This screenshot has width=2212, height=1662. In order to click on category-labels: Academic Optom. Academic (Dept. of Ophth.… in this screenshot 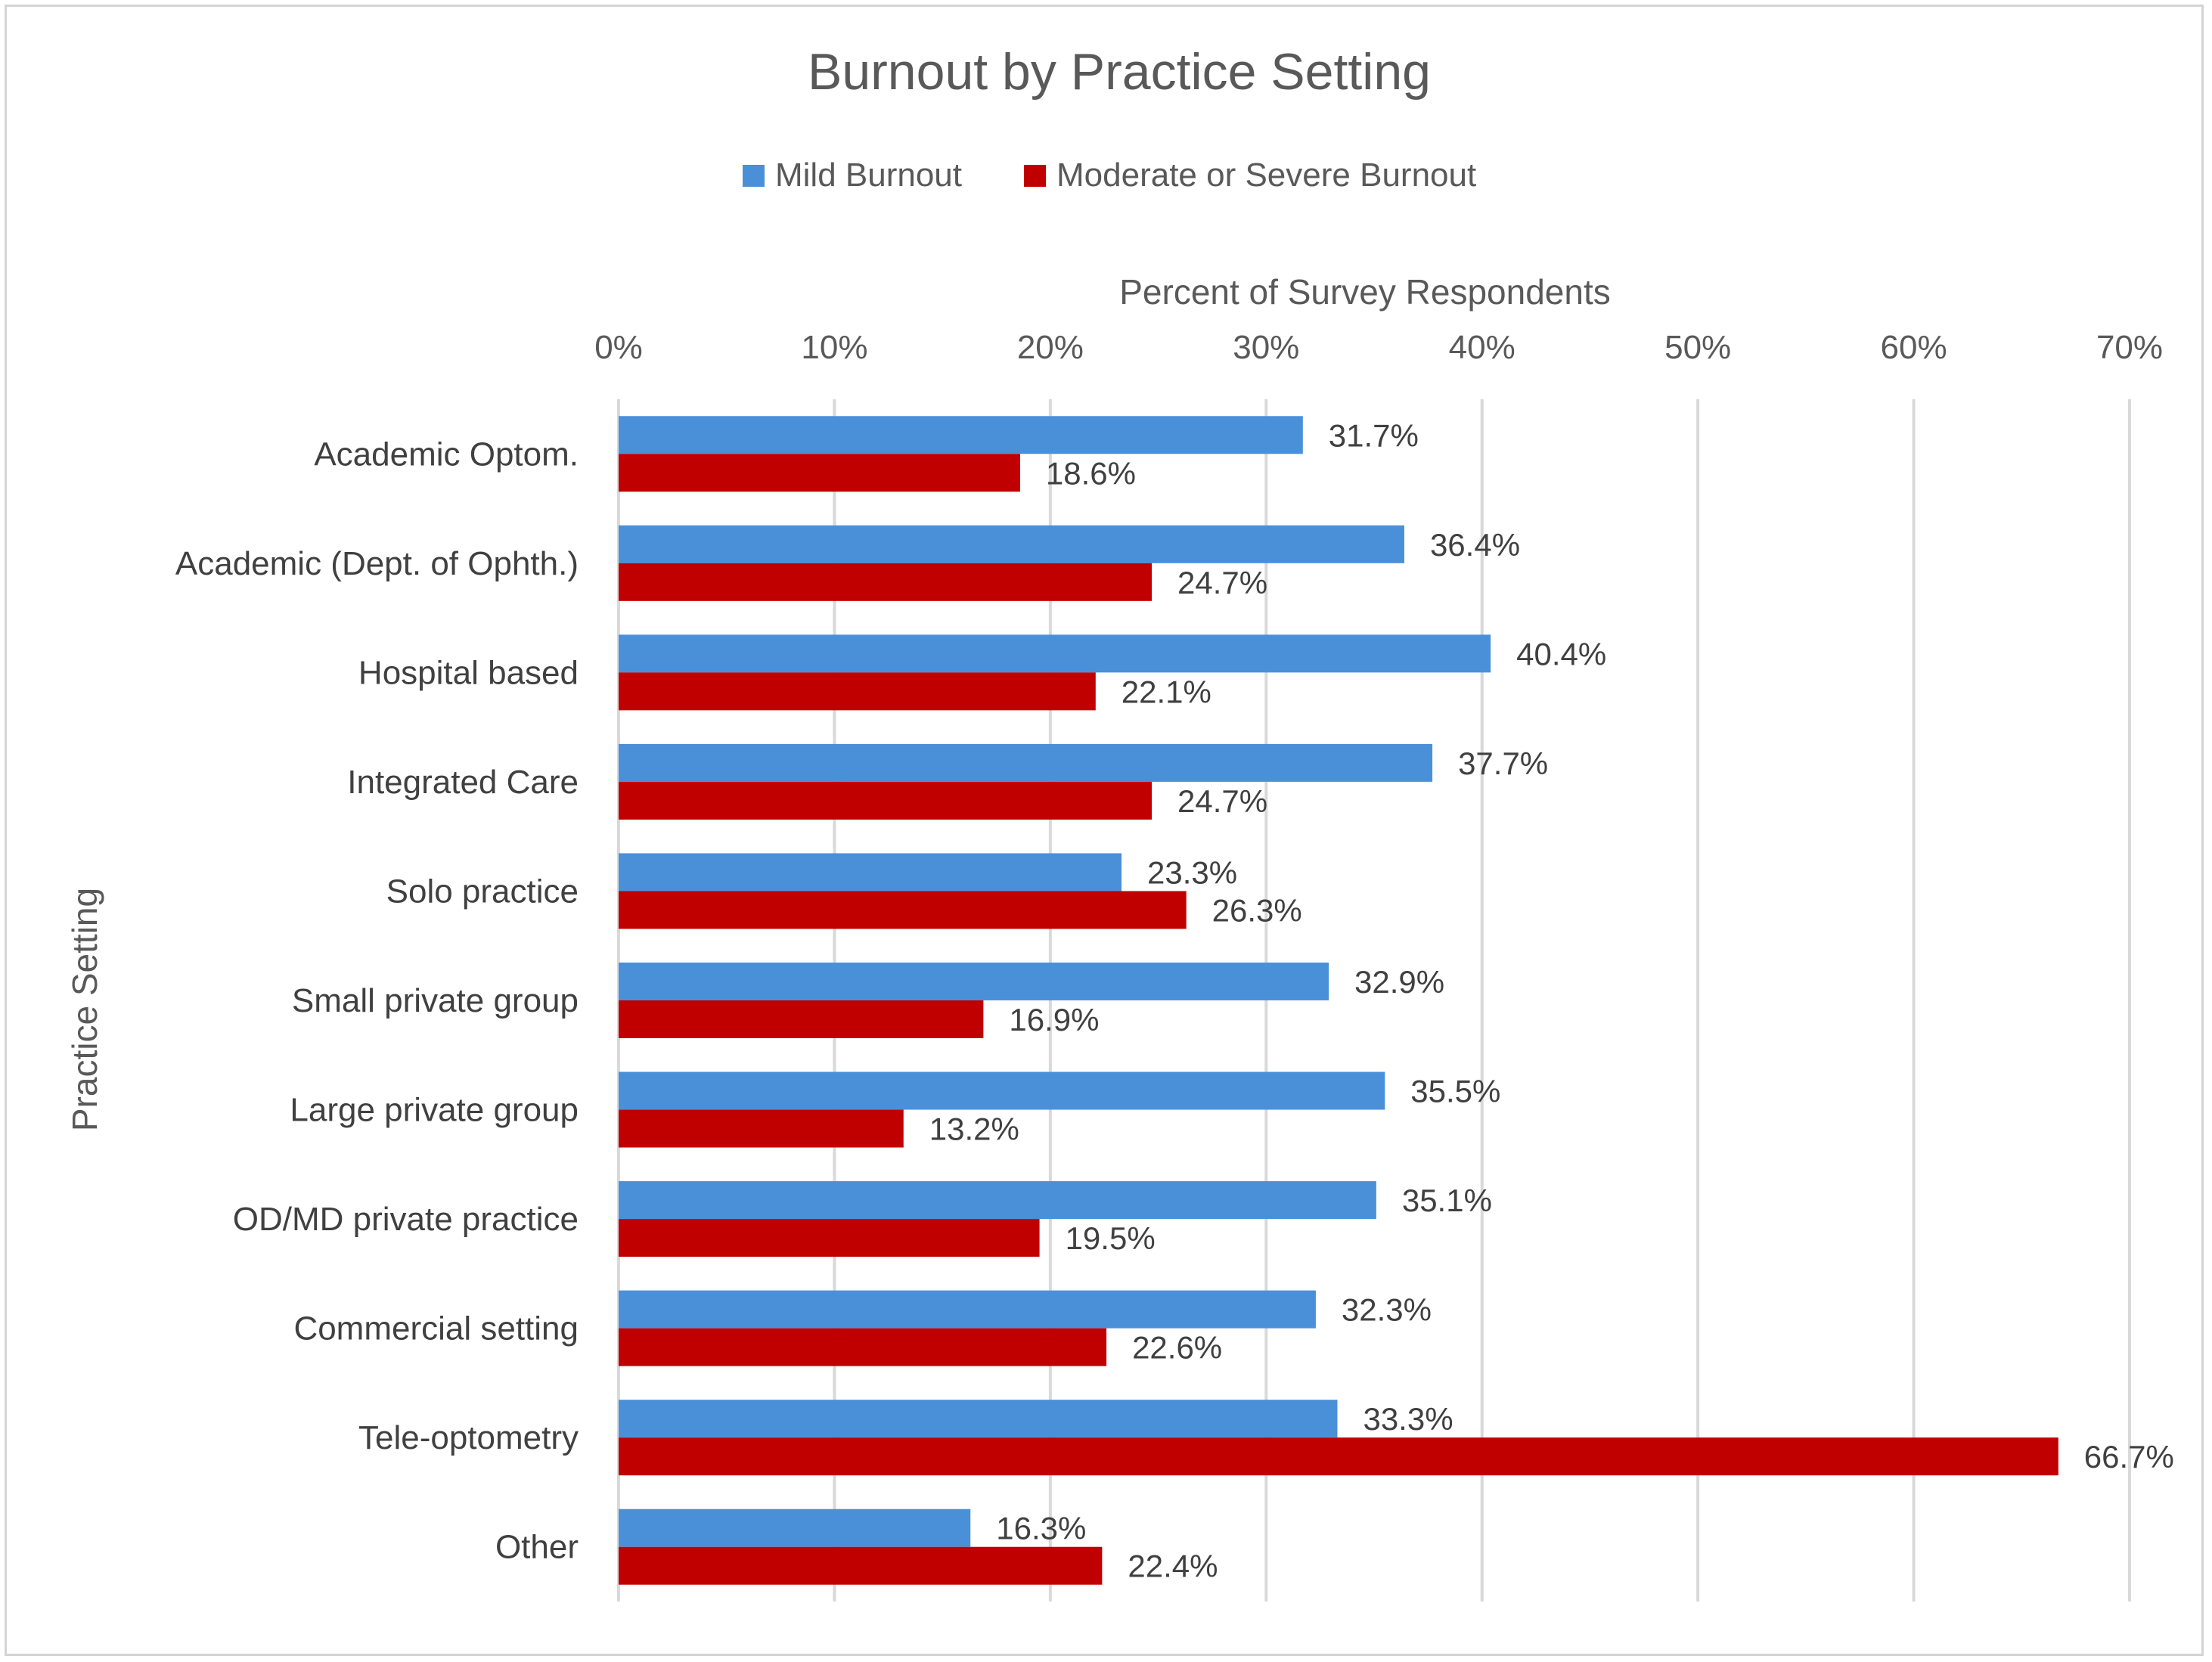, I will do `click(377, 1000)`.